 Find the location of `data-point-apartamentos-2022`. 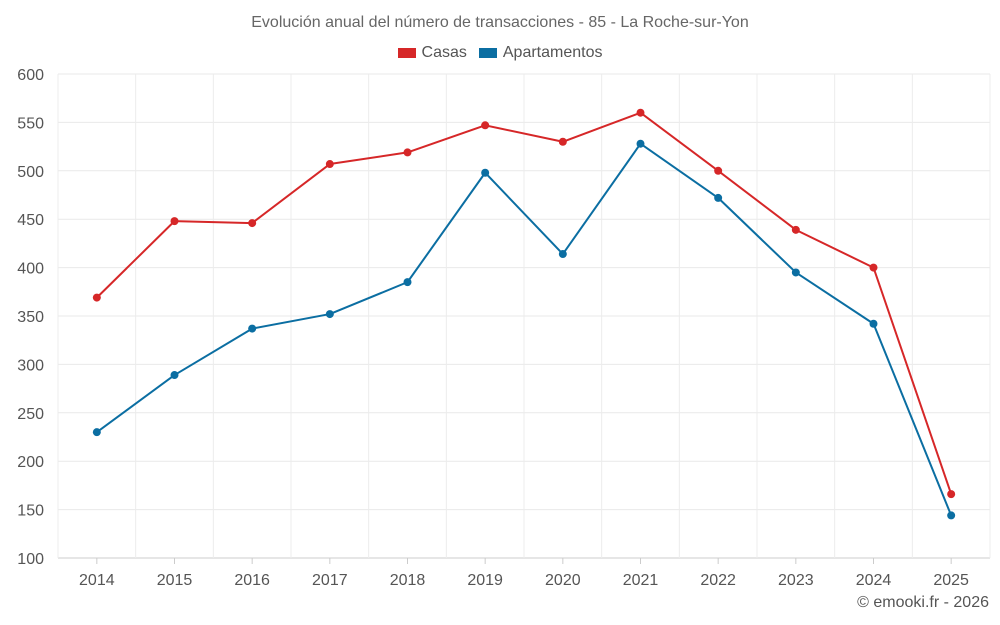

data-point-apartamentos-2022 is located at coordinates (718, 197).